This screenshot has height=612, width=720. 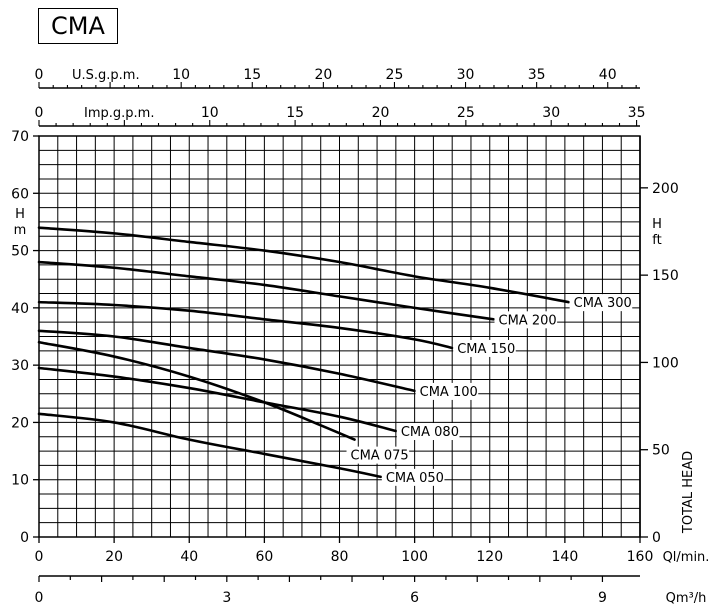 What do you see at coordinates (551, 113) in the screenshot?
I see `impgpm-tick-label: 30` at bounding box center [551, 113].